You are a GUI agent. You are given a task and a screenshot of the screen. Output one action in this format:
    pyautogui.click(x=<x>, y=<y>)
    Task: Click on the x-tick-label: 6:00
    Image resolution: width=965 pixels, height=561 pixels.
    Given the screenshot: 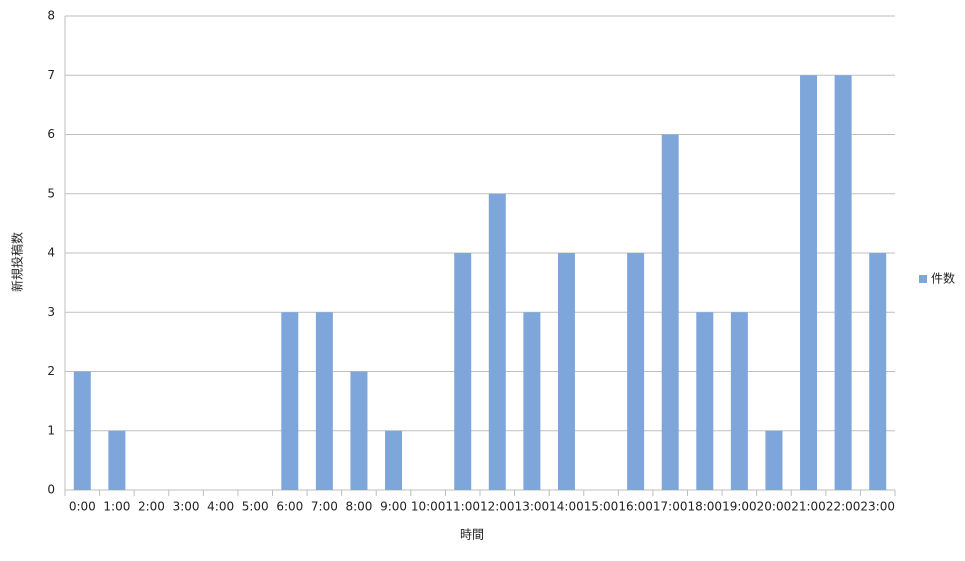 What is the action you would take?
    pyautogui.click(x=289, y=507)
    